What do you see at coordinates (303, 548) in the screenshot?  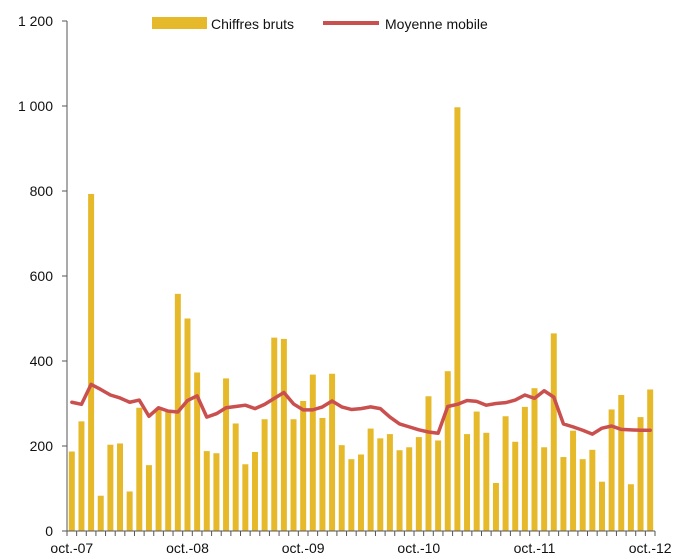 I see `x-tick-label: oct.-09` at bounding box center [303, 548].